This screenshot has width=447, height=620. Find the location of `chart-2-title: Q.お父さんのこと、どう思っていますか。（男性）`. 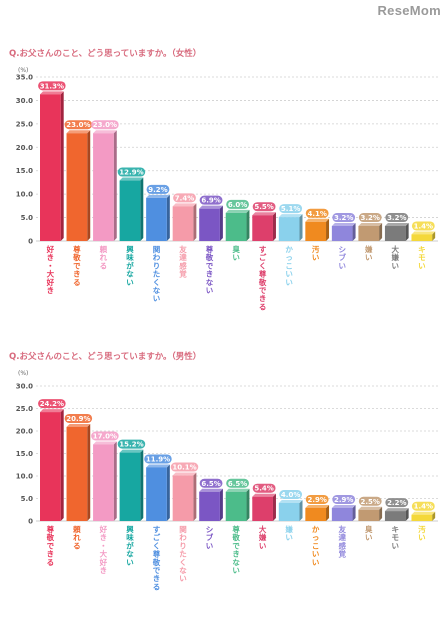

chart-2-title: Q.お父さんのこと、どう思っていますか。（男性） is located at coordinates (105, 357).